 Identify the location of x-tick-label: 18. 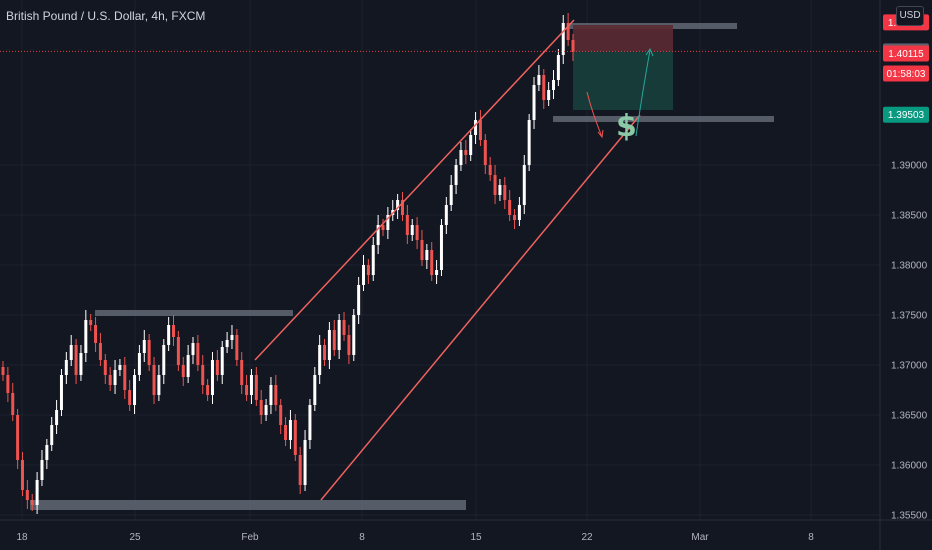
(22, 537).